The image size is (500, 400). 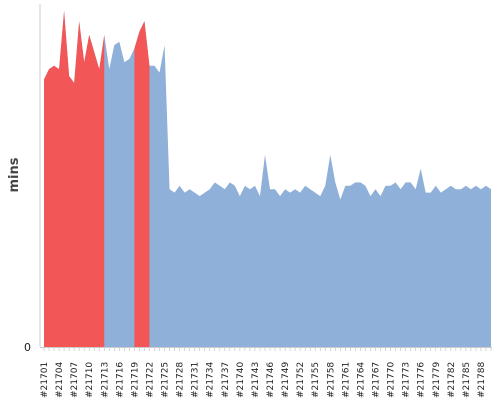 What do you see at coordinates (346, 380) in the screenshot?
I see `x-tick-label: #21761` at bounding box center [346, 380].